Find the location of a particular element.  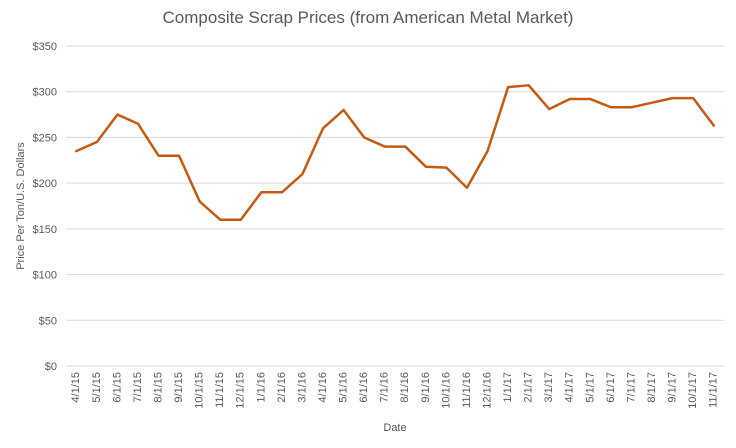

x-tick-label: 7/1/15 is located at coordinates (138, 387).